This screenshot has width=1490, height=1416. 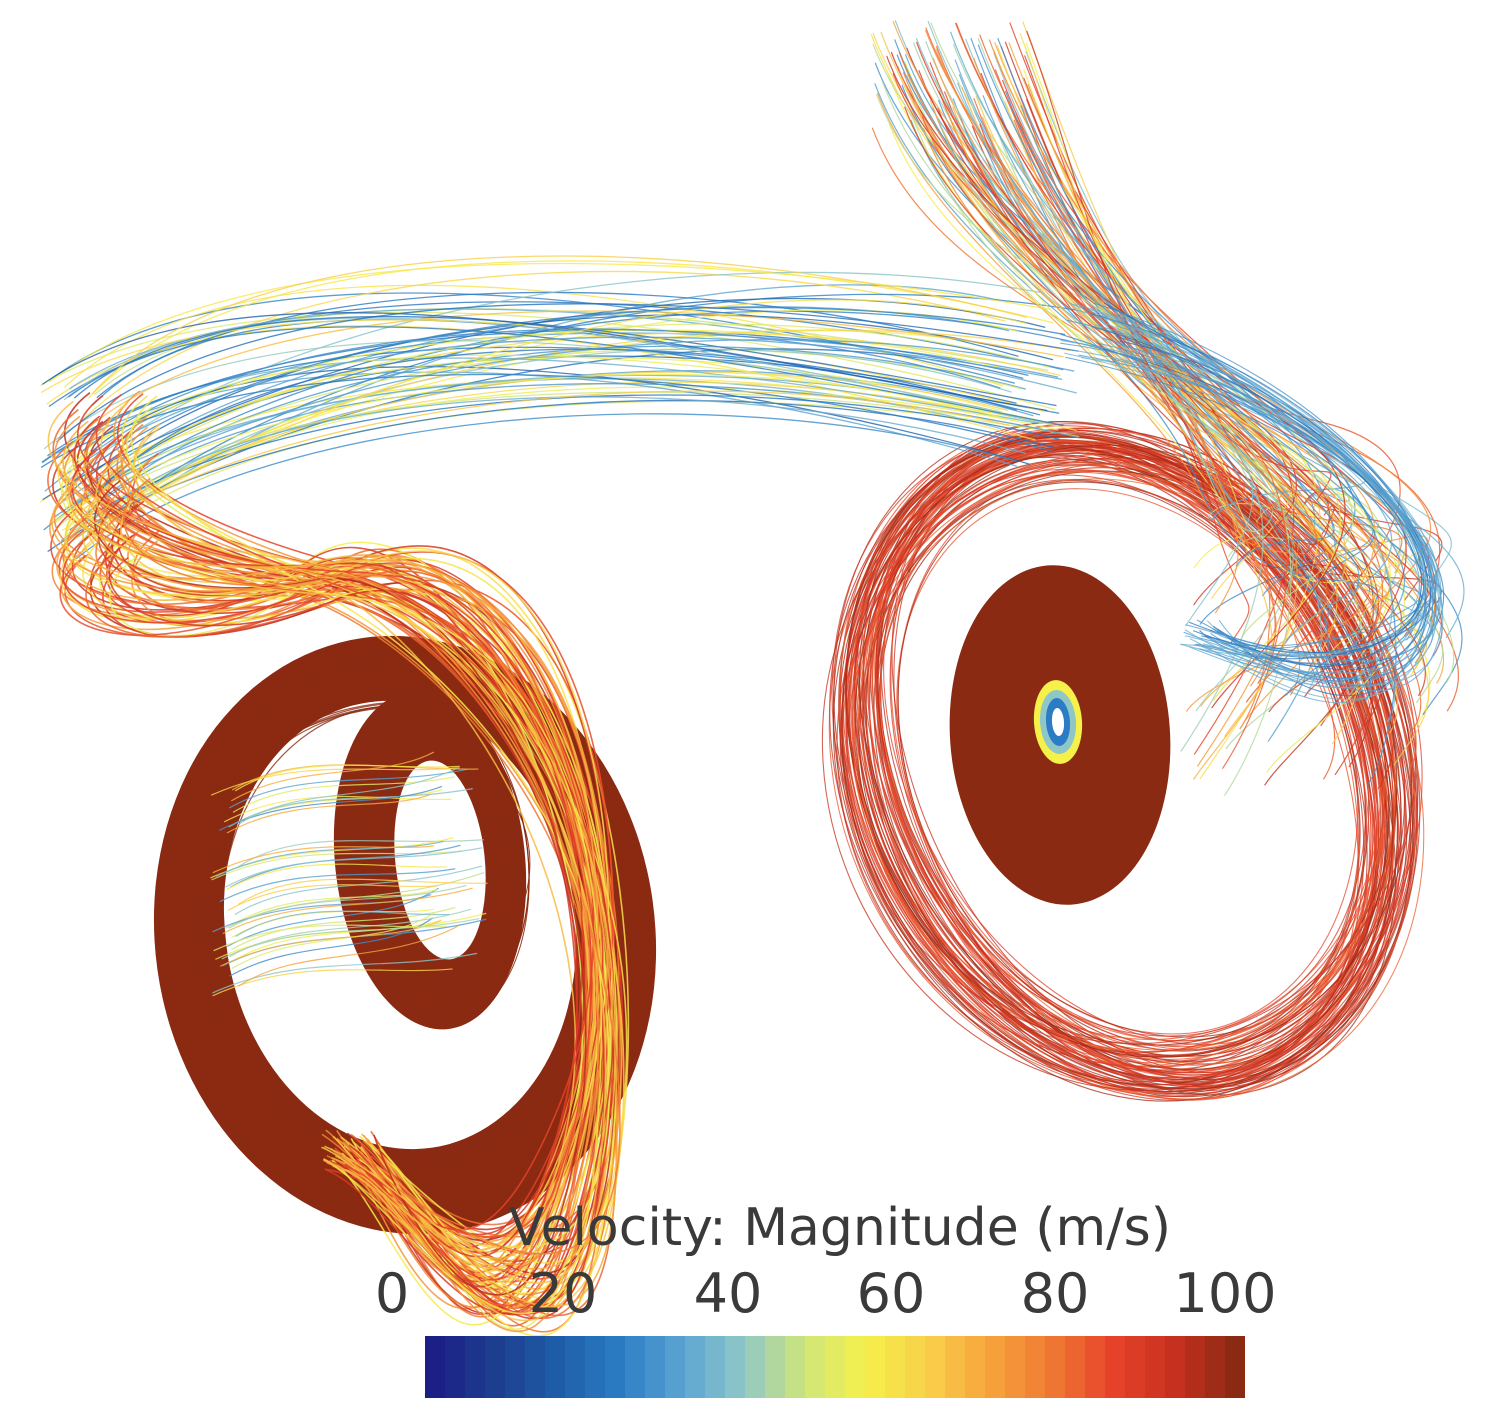 I want to click on left-hub-void, so click(x=440, y=860).